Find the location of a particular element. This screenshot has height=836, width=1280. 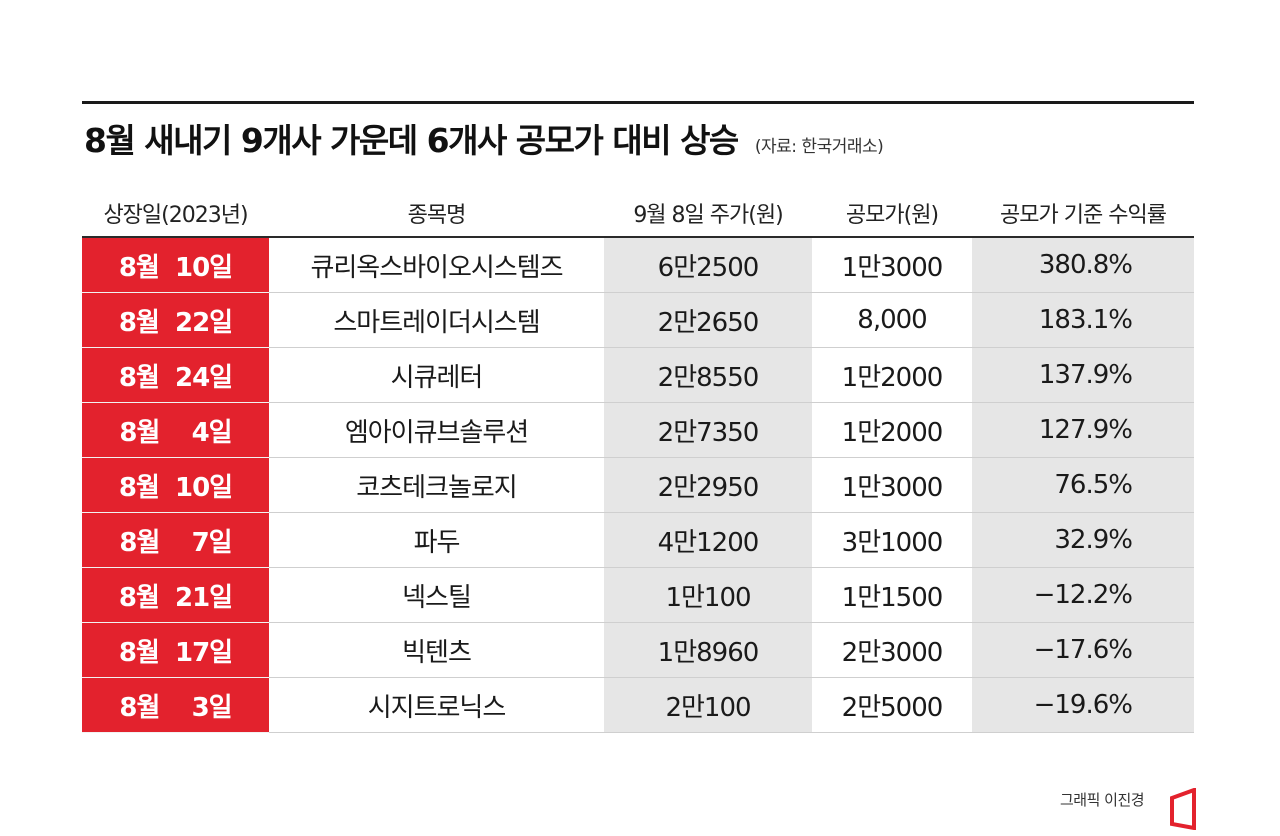

ipo-price-cell: 8,000 is located at coordinates (892, 320).